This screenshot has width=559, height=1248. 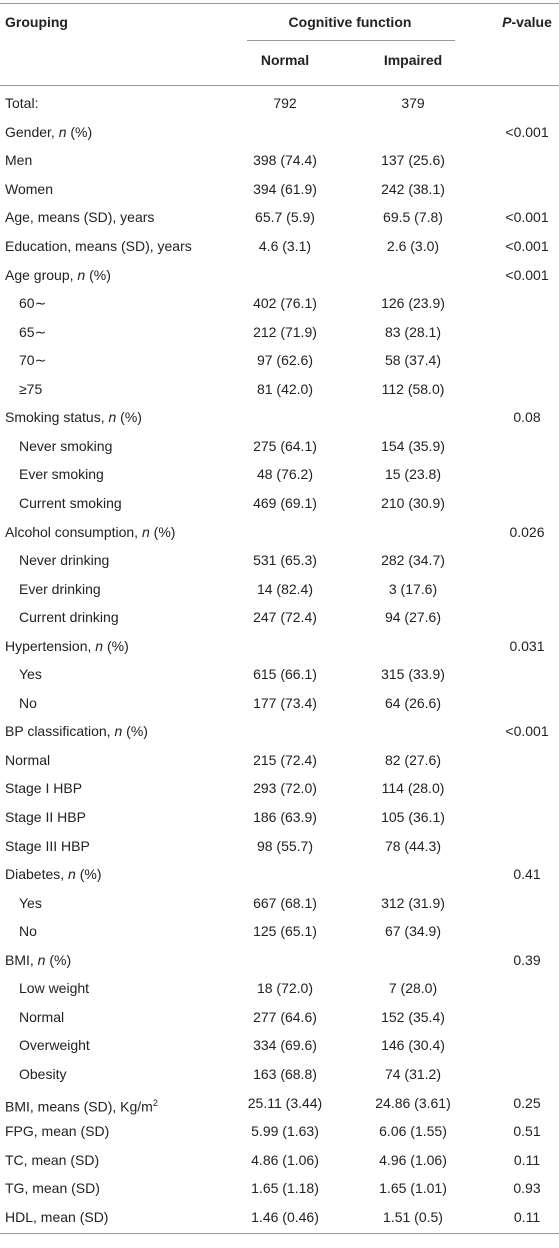 I want to click on header-group-title: Cognitive function, so click(x=350, y=22).